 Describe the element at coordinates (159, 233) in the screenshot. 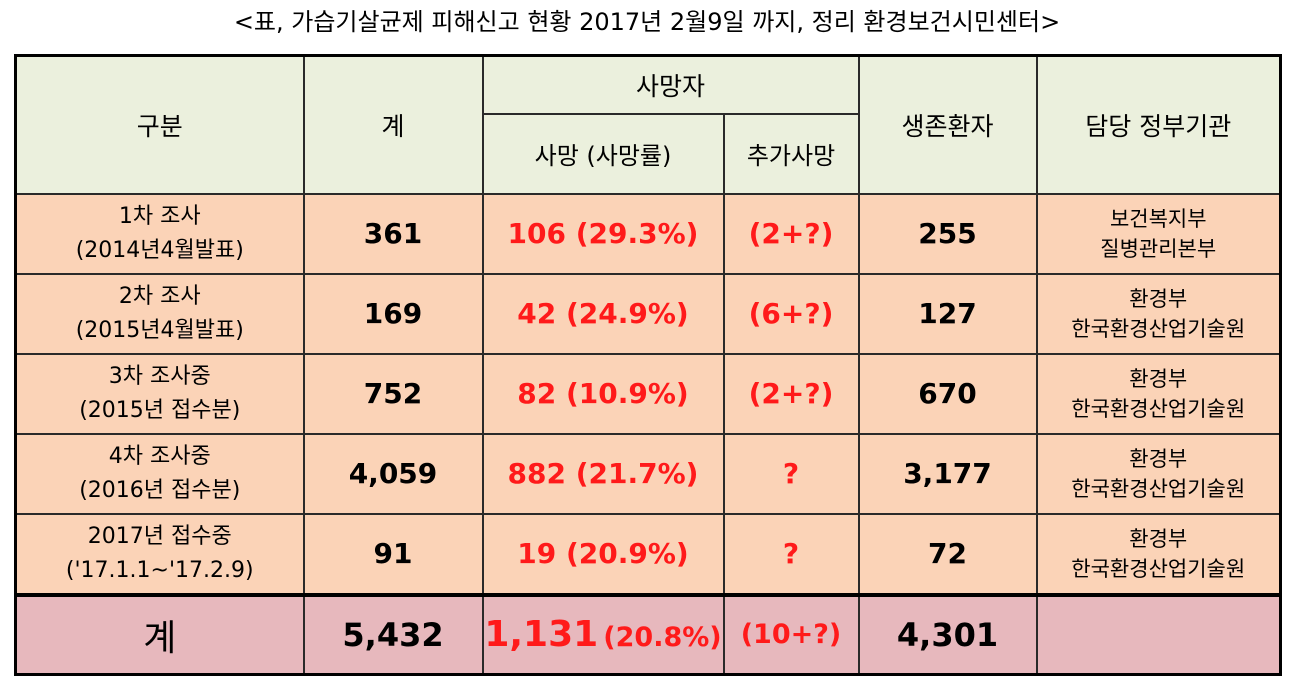

I see `row-label: 1차 조사 (2014년4월발표)` at that location.